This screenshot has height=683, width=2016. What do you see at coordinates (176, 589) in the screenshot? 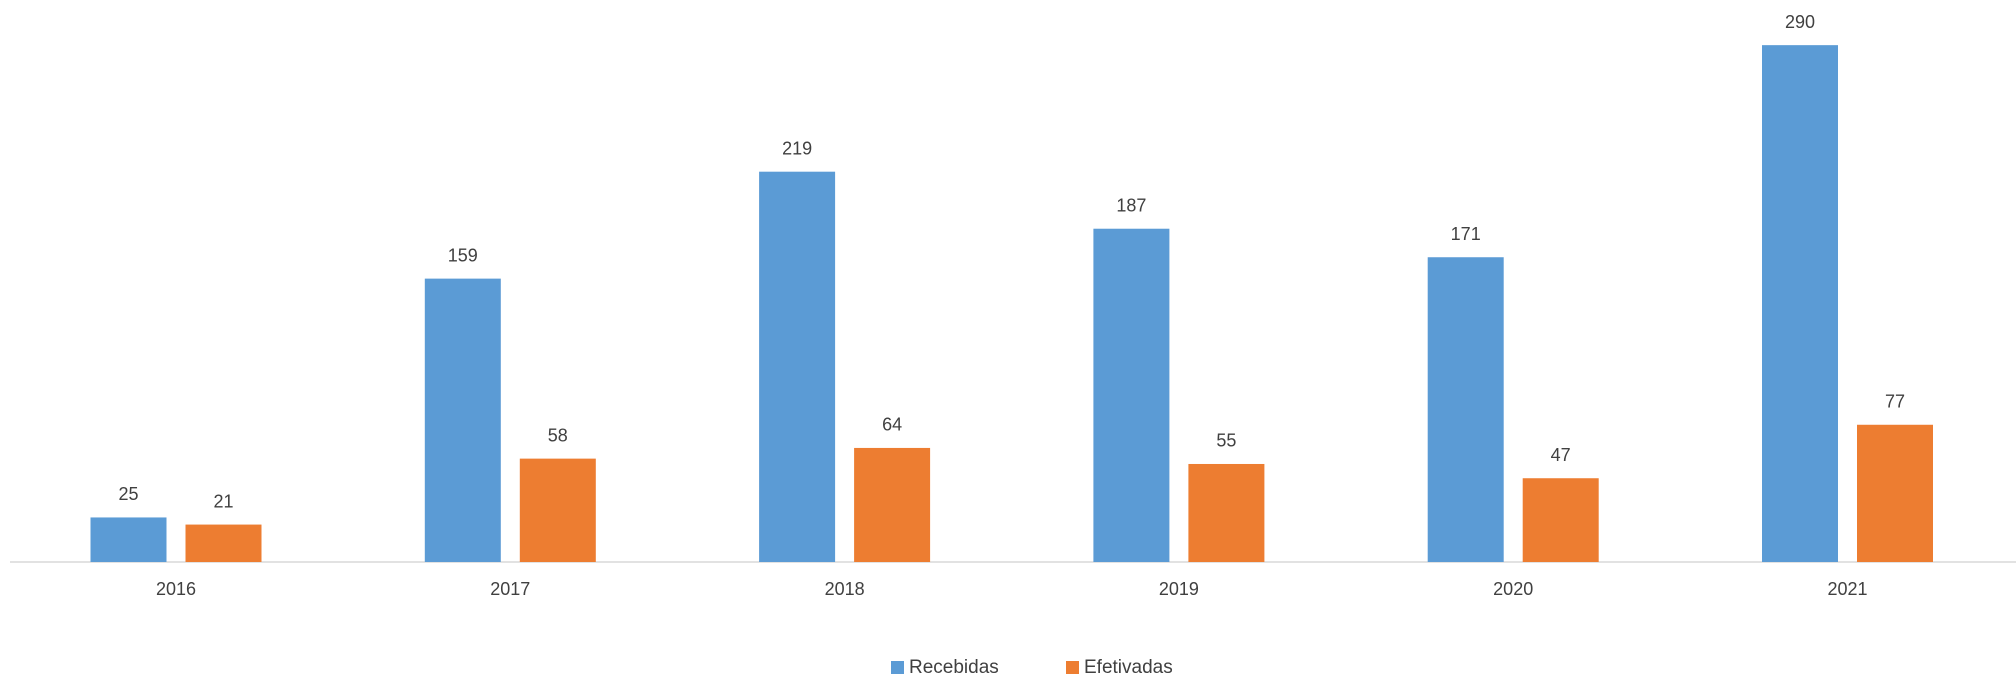
I see `x-tick-label: 2016` at bounding box center [176, 589].